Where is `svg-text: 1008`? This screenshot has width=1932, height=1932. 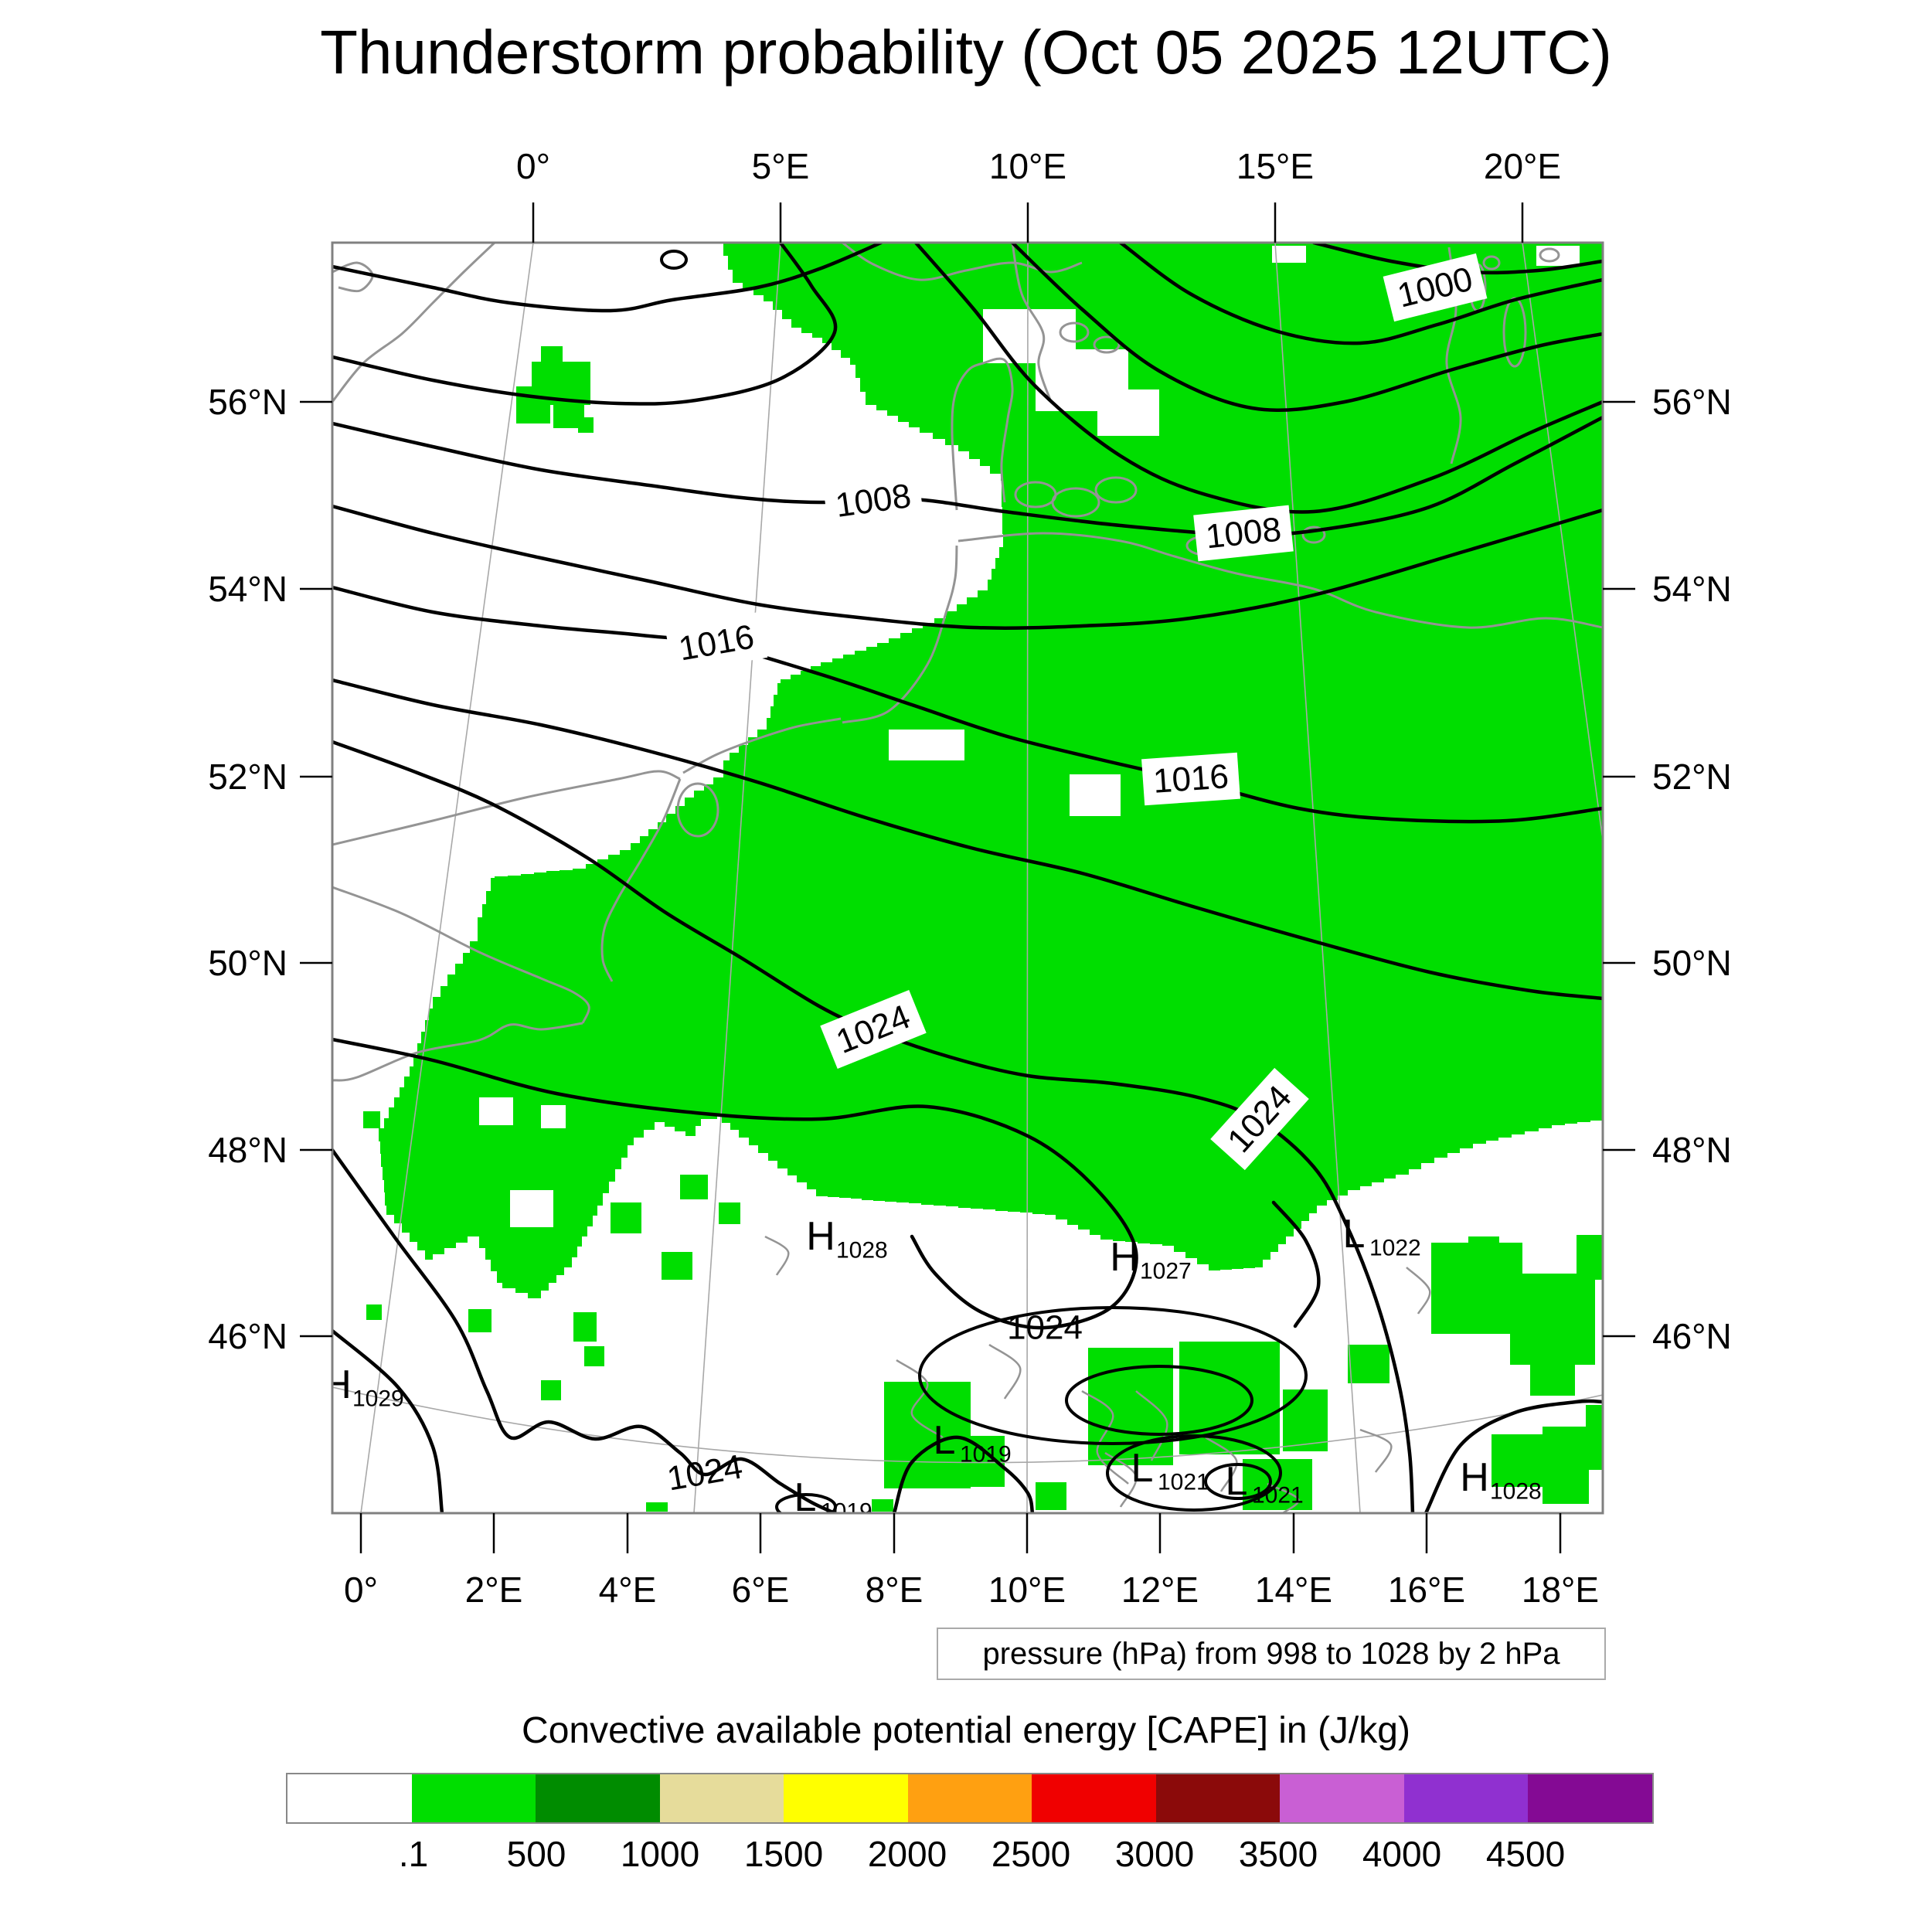
svg-text: 1008 is located at coordinates (1243, 533).